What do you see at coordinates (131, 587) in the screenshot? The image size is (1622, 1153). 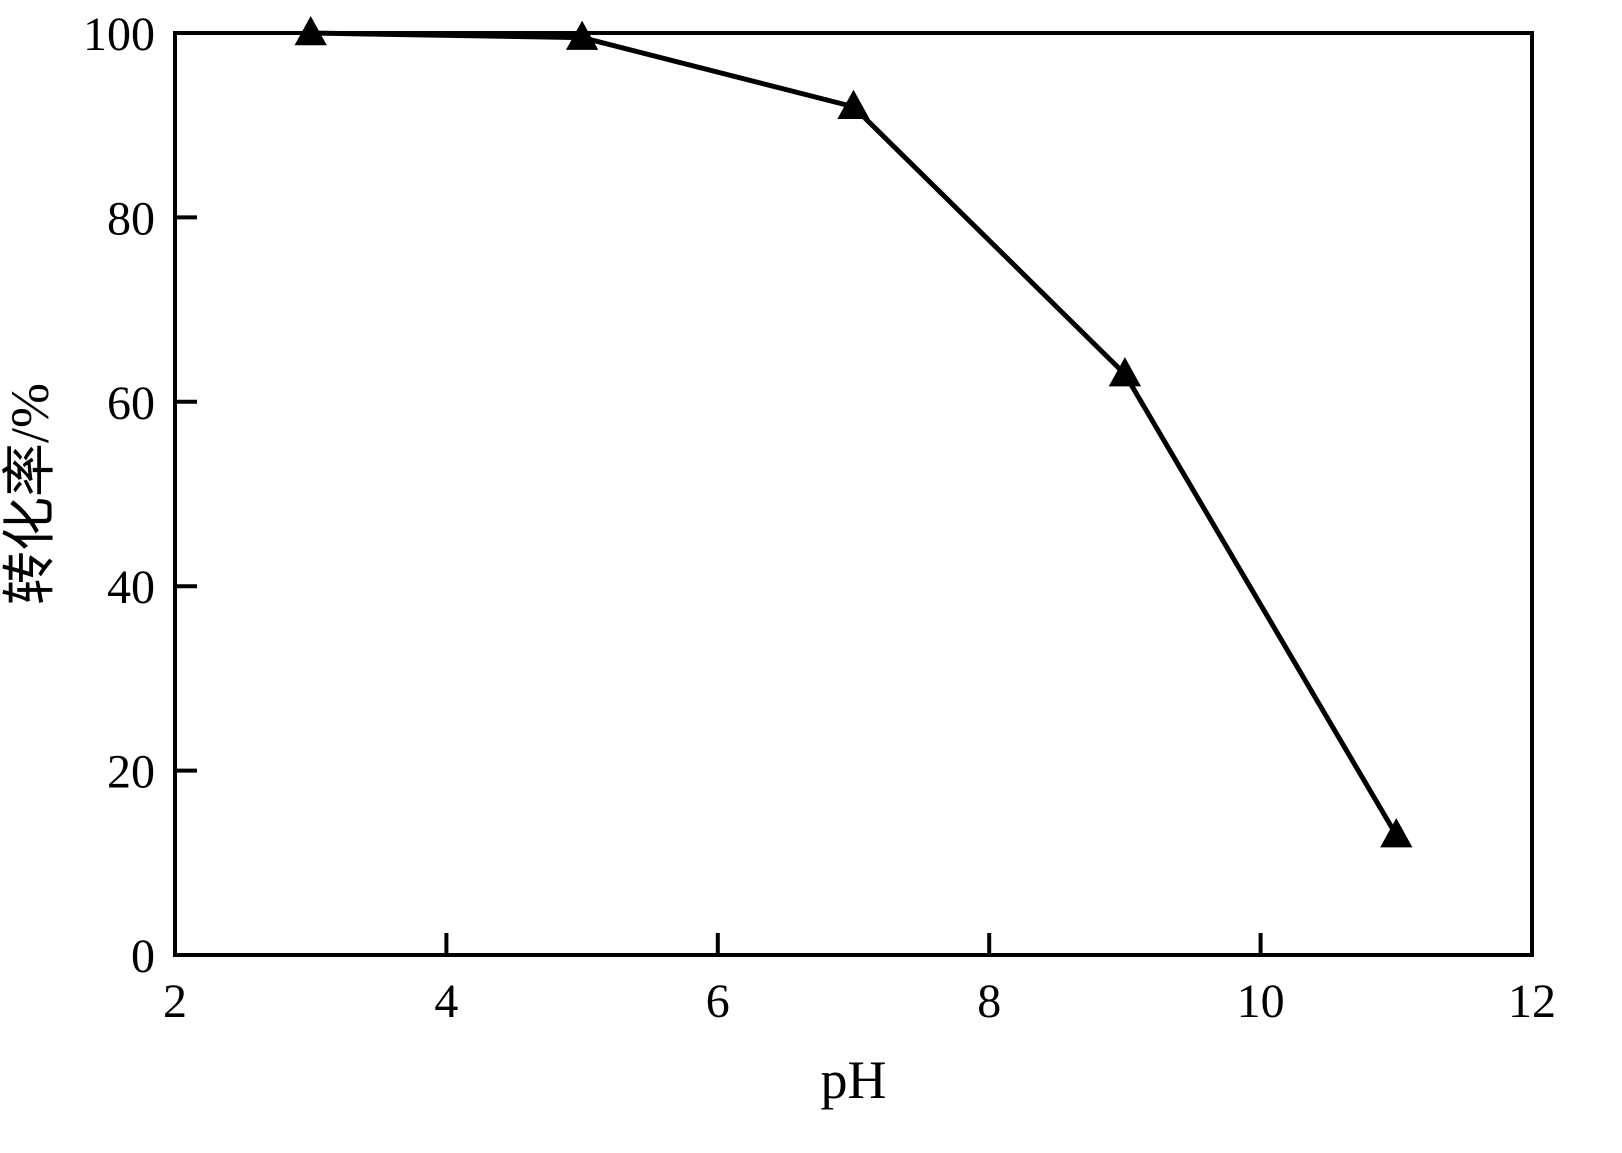 I see `y-tick-label: 40` at bounding box center [131, 587].